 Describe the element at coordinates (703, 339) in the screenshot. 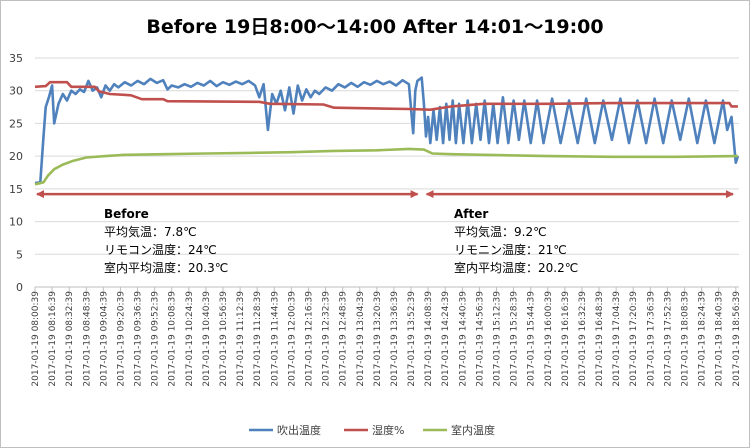

I see `x-tick-label: 2017-01-19 18:24:39` at that location.